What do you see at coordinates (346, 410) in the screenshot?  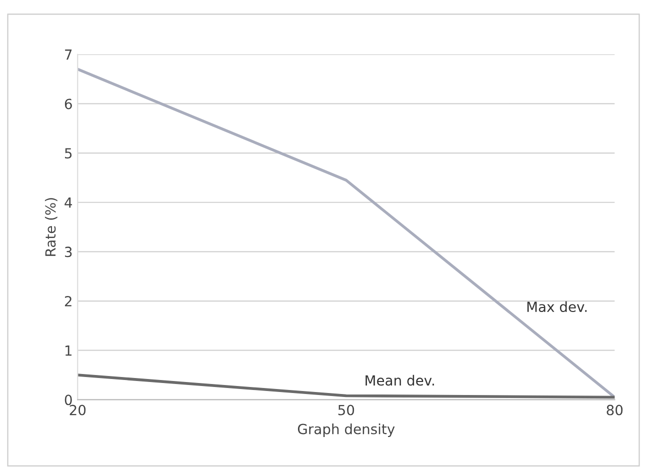 I see `x-tick-label: 50` at bounding box center [346, 410].